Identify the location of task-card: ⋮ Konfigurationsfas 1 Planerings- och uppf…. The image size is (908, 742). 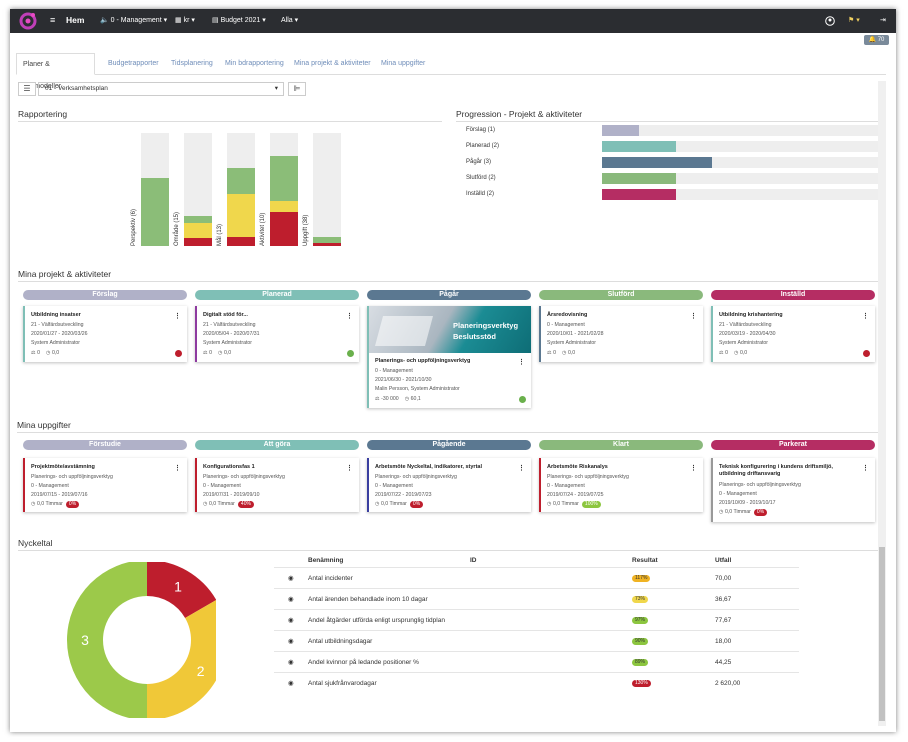
(277, 485).